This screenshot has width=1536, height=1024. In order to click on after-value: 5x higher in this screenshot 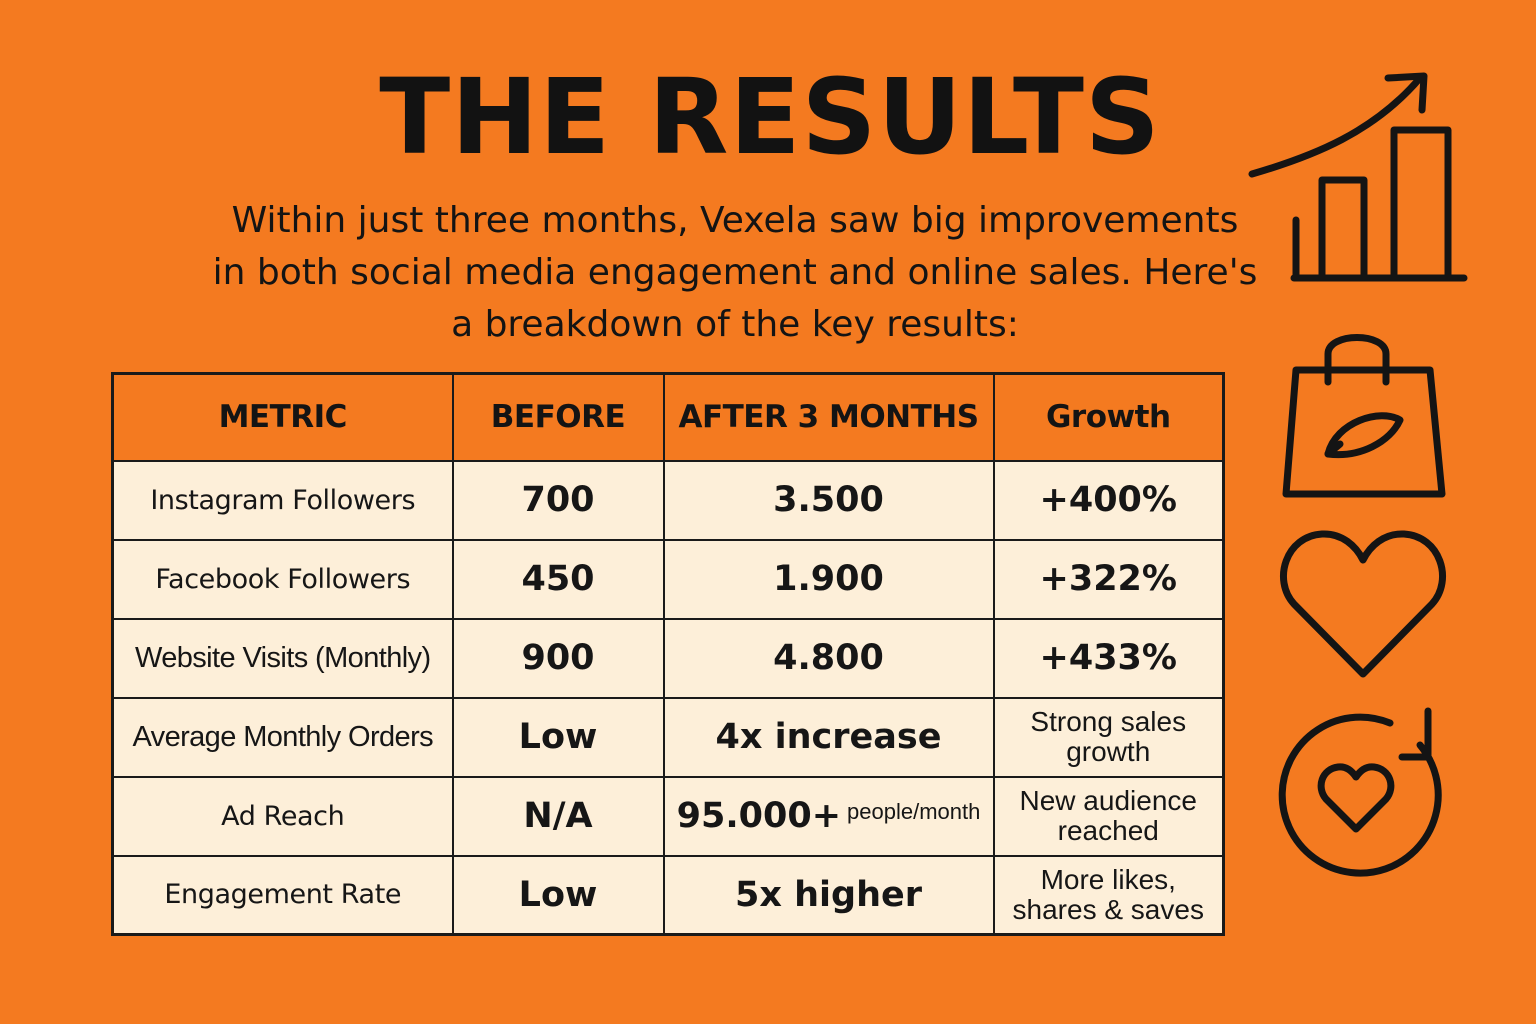, I will do `click(828, 894)`.